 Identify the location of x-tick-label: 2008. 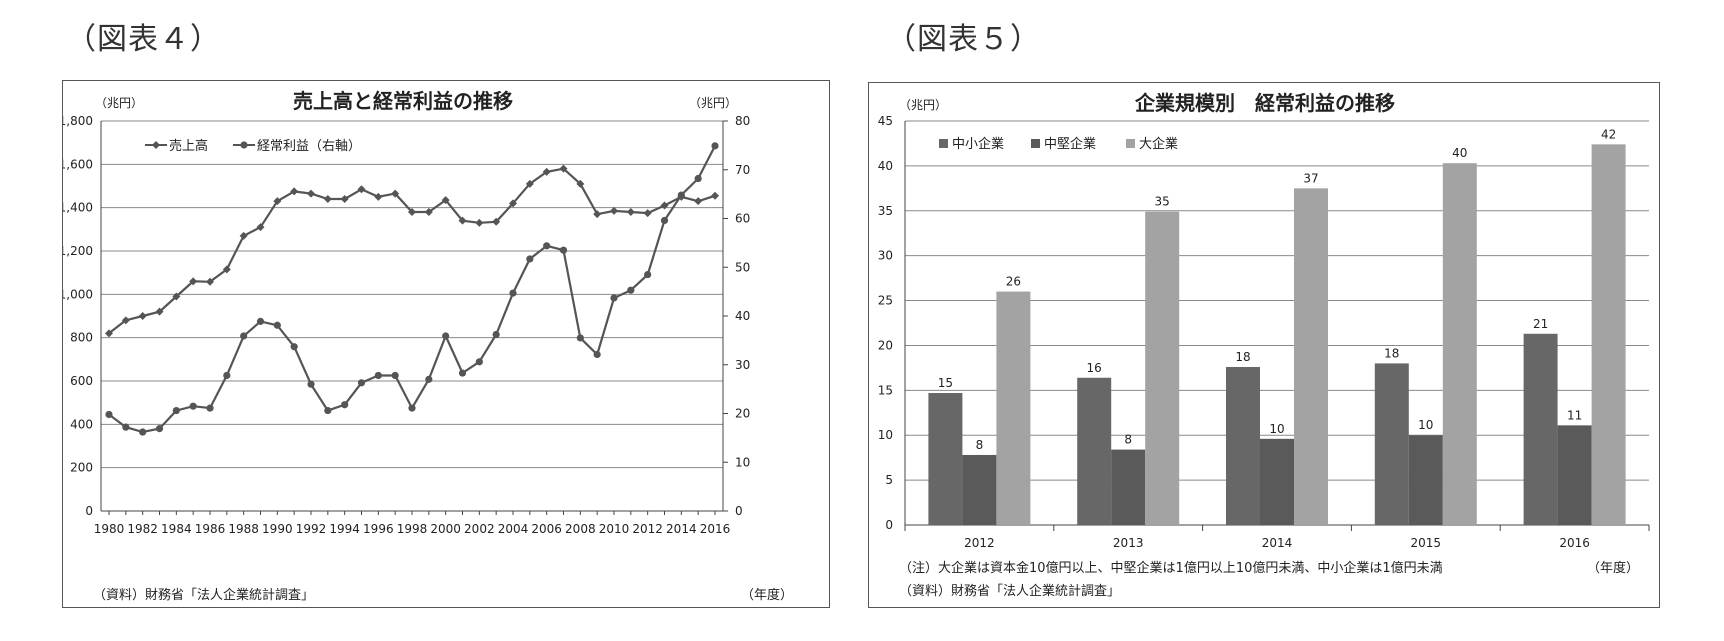
(580, 529).